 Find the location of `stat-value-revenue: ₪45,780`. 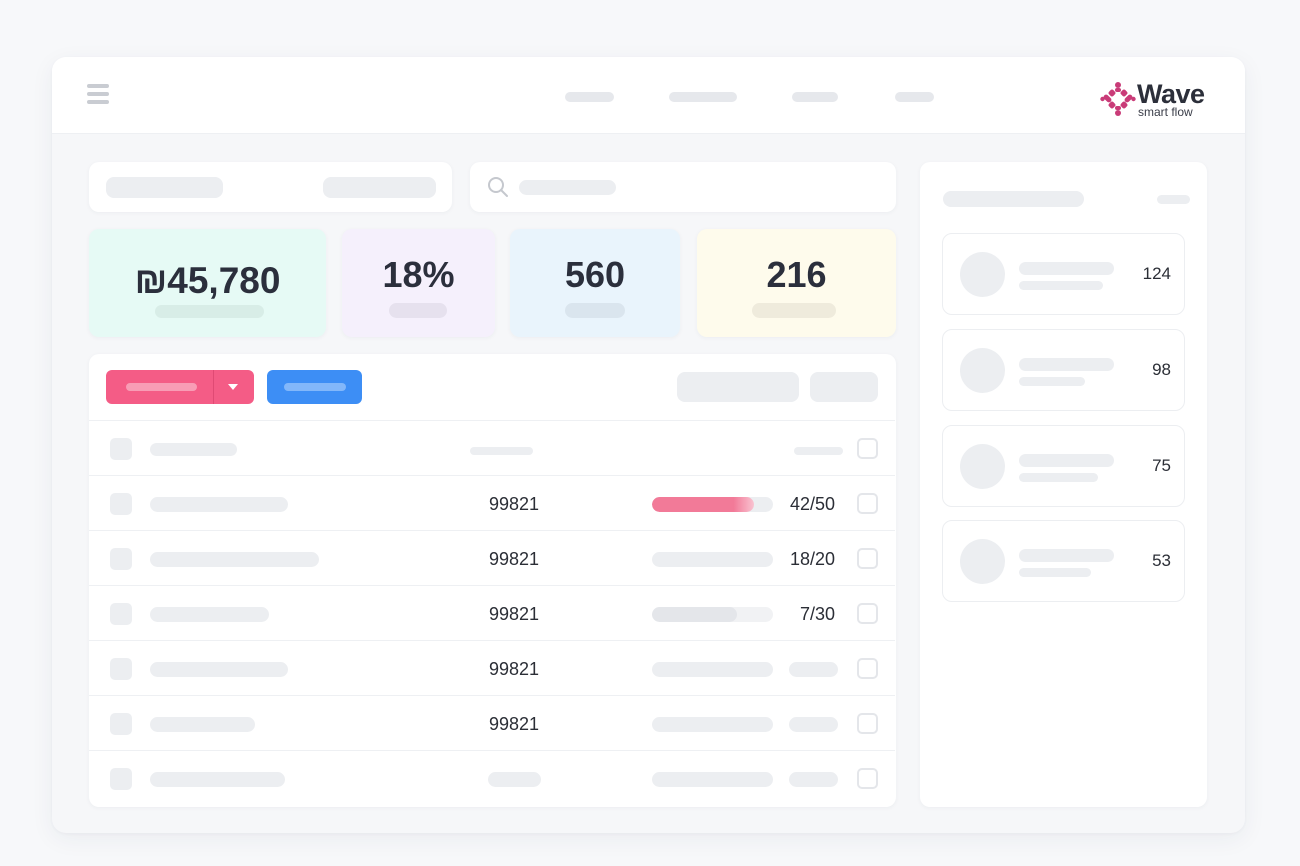

stat-value-revenue: ₪45,780 is located at coordinates (207, 280).